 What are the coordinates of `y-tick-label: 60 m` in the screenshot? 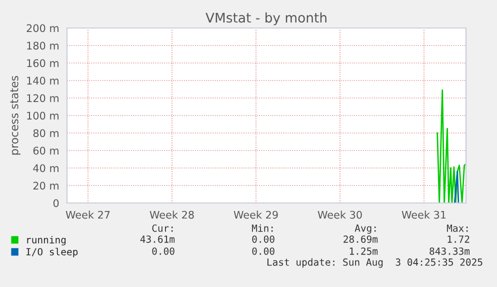 It's located at (45, 150).